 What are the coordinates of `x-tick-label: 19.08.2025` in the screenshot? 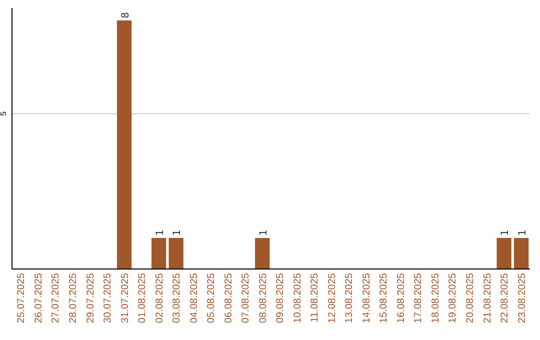 It's located at (453, 298).